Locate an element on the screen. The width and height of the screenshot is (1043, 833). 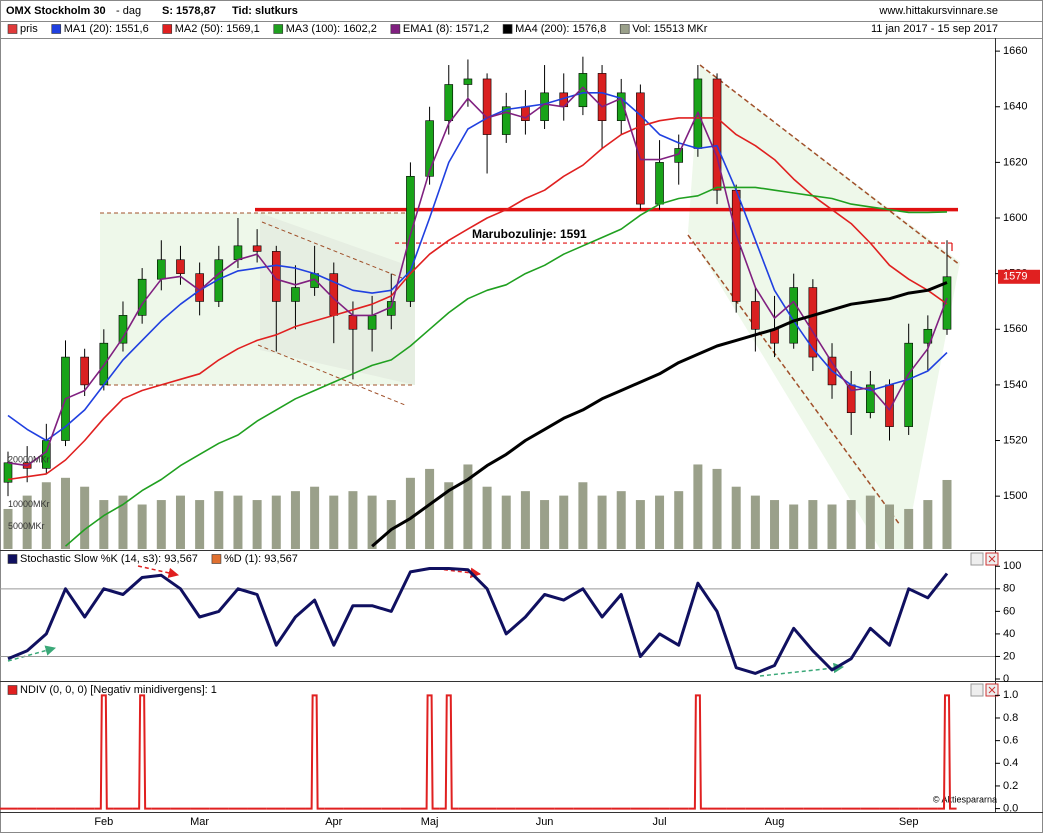
y-tick-label: 1560 is located at coordinates (1015, 329).